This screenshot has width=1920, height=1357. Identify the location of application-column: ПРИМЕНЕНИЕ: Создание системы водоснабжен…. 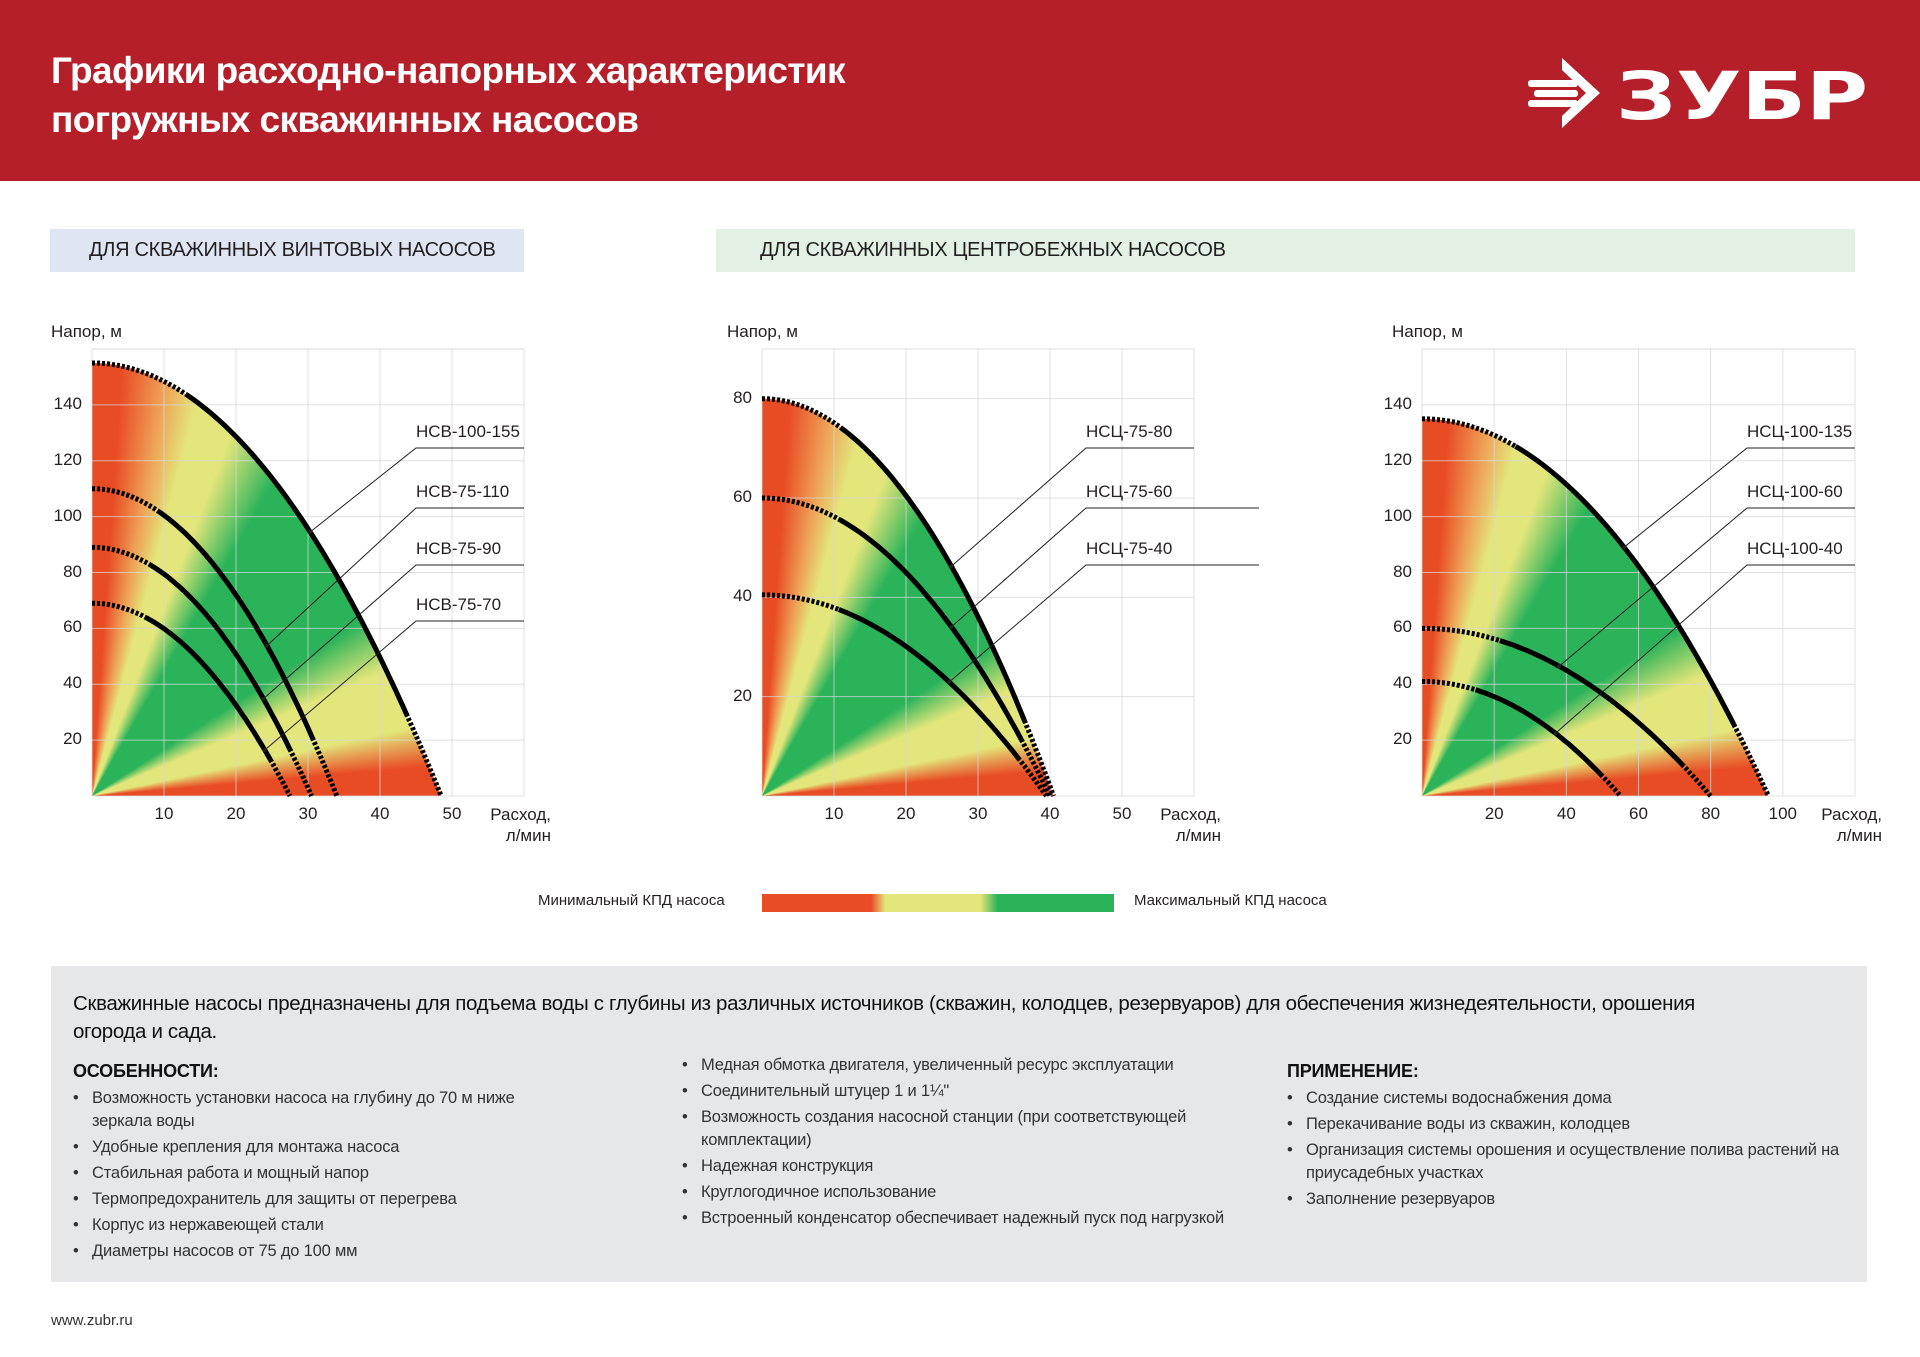
(1572, 1137).